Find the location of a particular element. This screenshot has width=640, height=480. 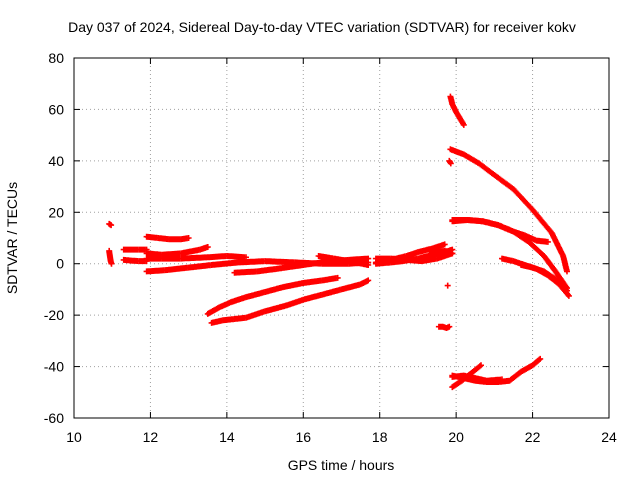

data-series-t6 is located at coordinates (177, 251).